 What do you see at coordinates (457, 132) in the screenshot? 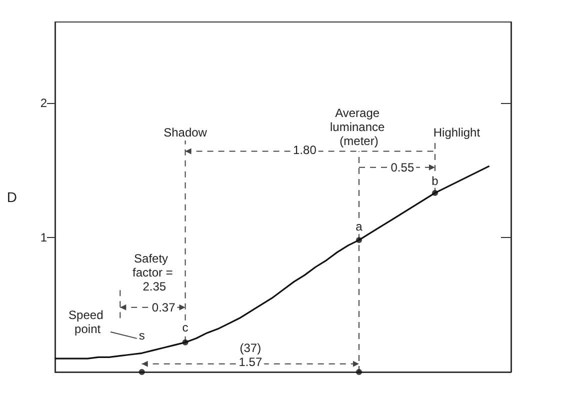
I see `annotation: Highlight` at bounding box center [457, 132].